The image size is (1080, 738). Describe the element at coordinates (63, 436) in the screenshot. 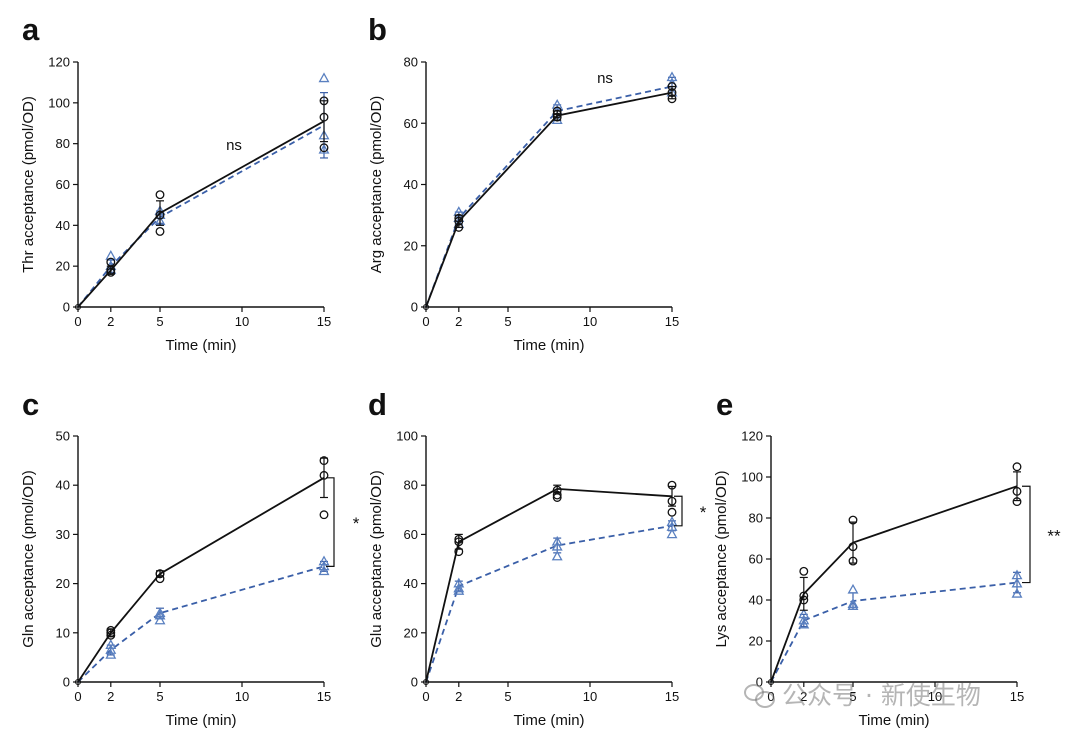

I see `y-tick-label: 50` at that location.